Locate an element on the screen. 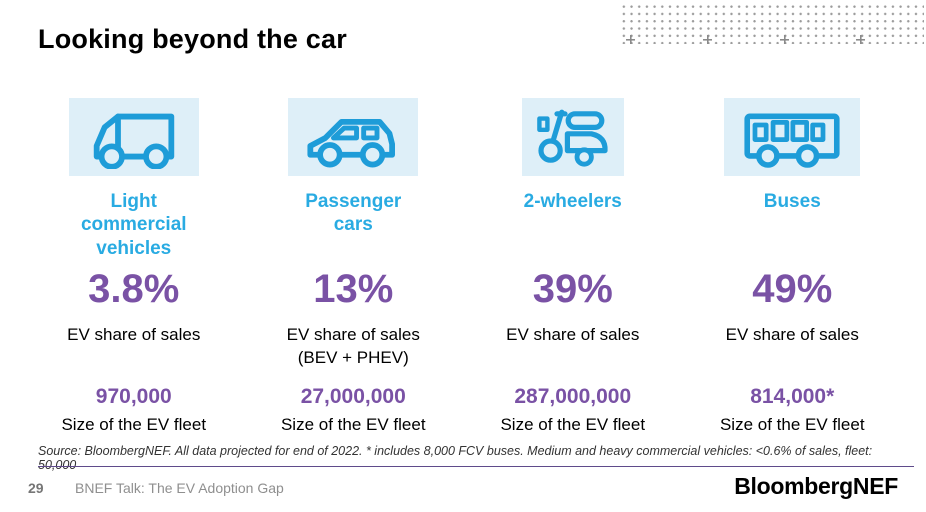  footer-divider is located at coordinates (476, 466).